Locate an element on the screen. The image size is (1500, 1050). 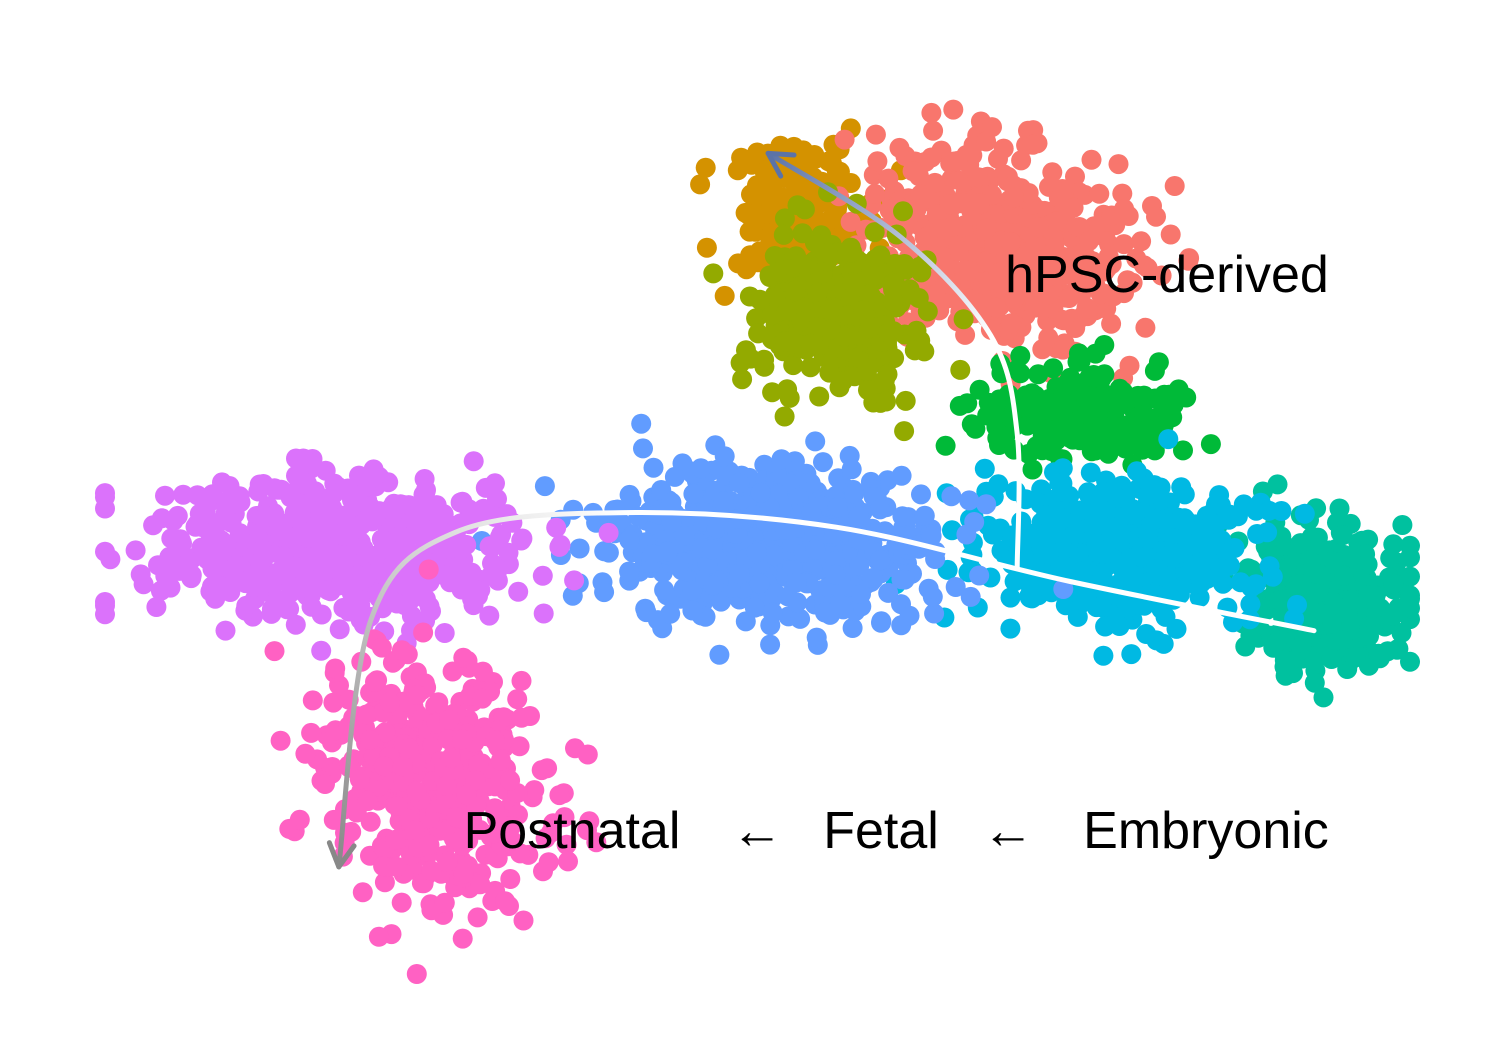
cluster-4-points is located at coordinates (1078, 407).